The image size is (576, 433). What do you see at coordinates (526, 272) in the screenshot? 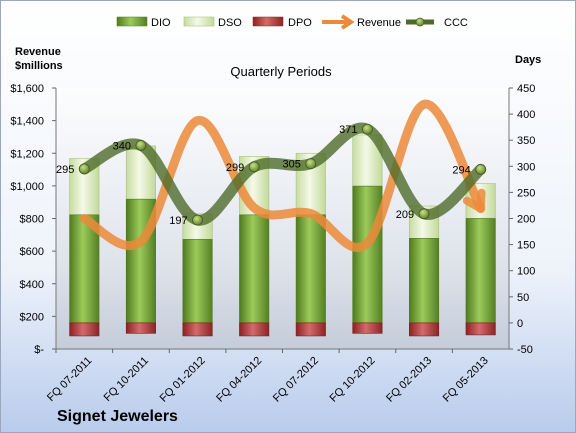
I see `right-tick-label-3: 100` at bounding box center [526, 272].